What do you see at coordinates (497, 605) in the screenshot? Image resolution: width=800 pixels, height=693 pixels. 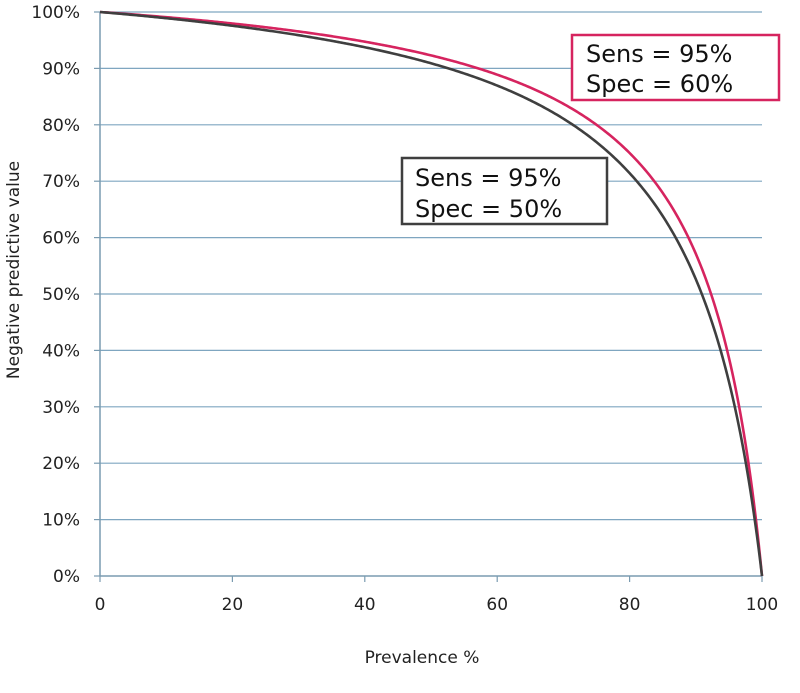 I see `x-tick-label: 60` at bounding box center [497, 605].